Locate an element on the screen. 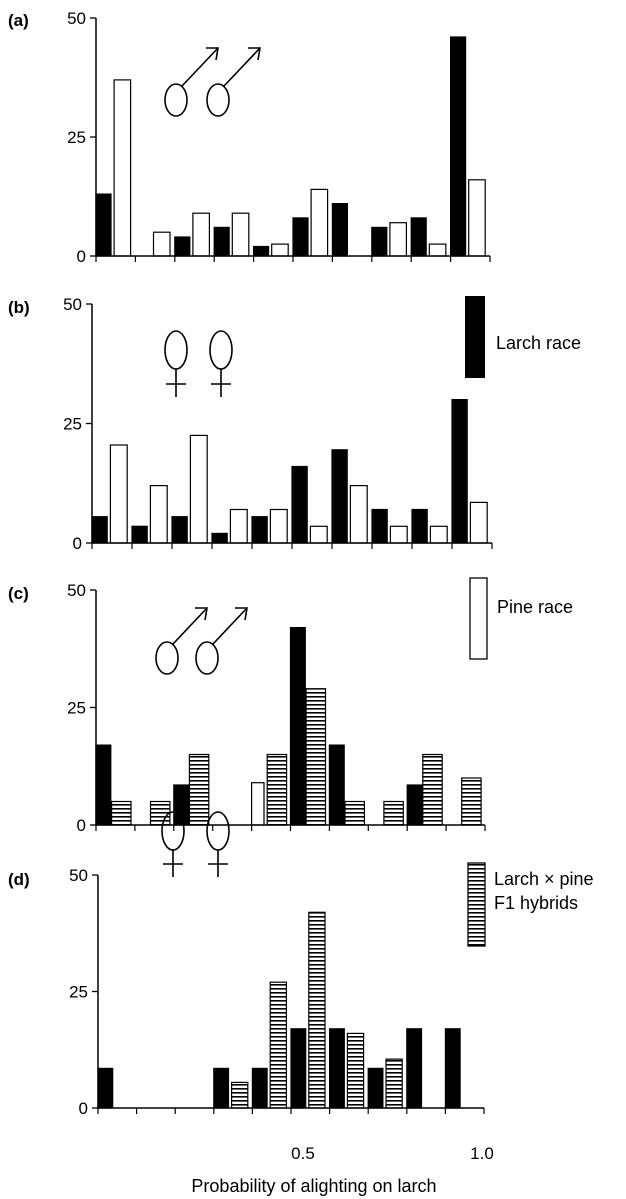  y-tick-label-b-0: 0 is located at coordinates (77, 543).